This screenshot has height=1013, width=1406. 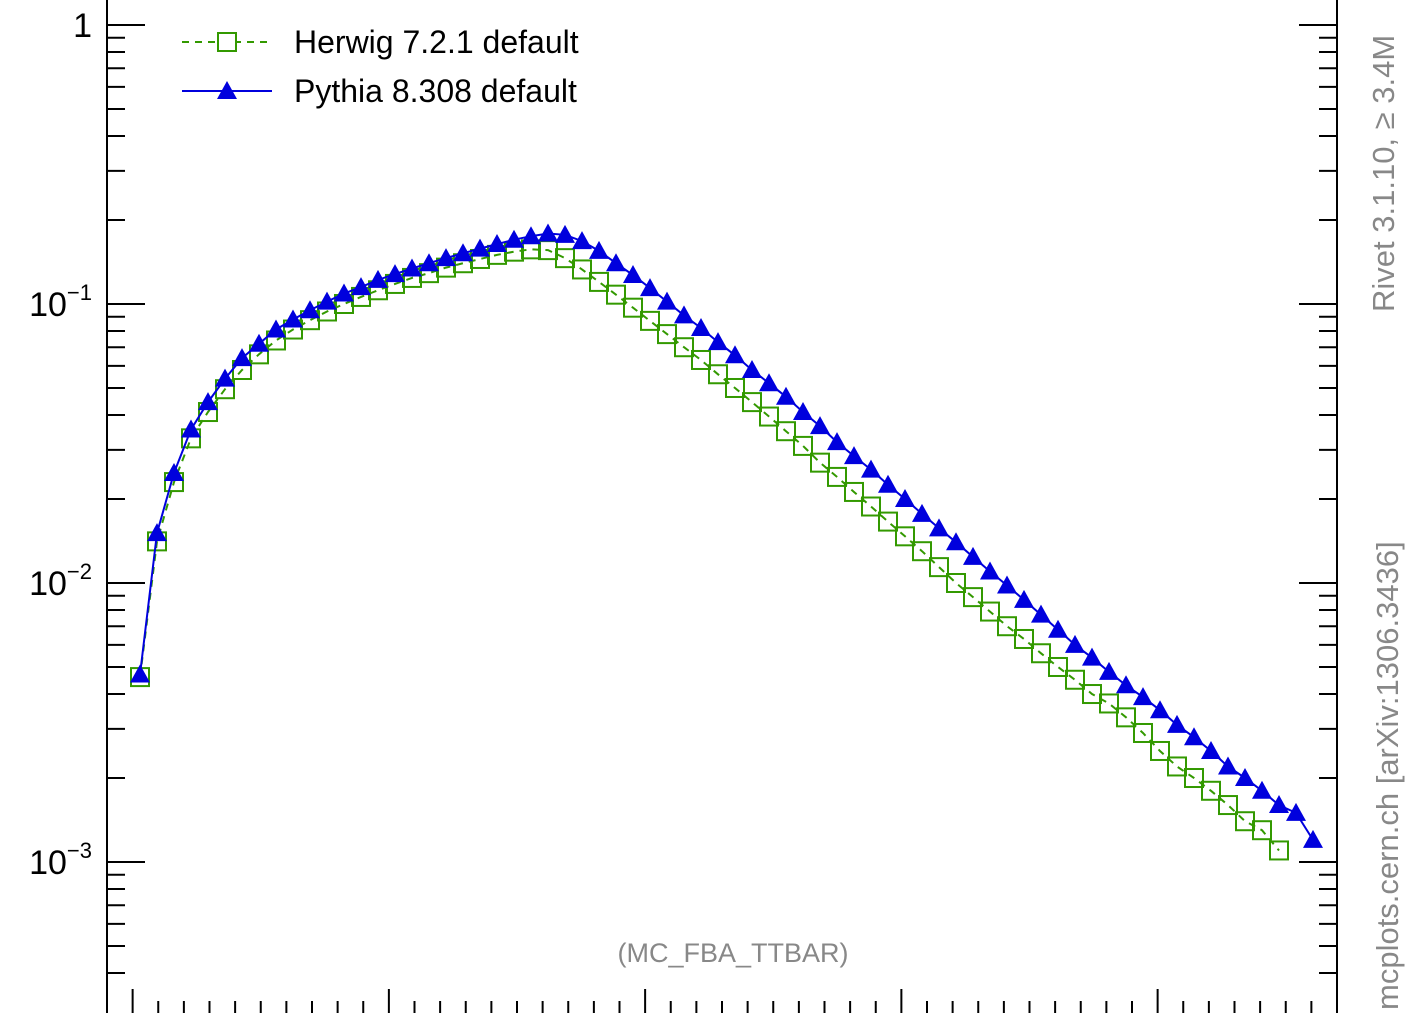 What do you see at coordinates (1387, 775) in the screenshot?
I see `side-text-mcplots: mcplots.cern.ch [arXiv:1306.3436]` at bounding box center [1387, 775].